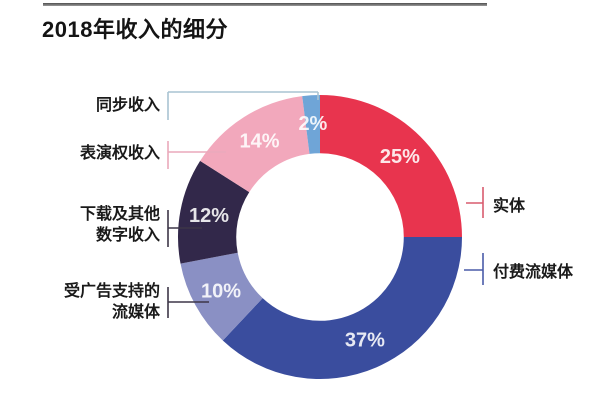 This screenshot has height=414, width=600. Describe the element at coordinates (475, 202) in the screenshot. I see `callout-line-physical` at that location.